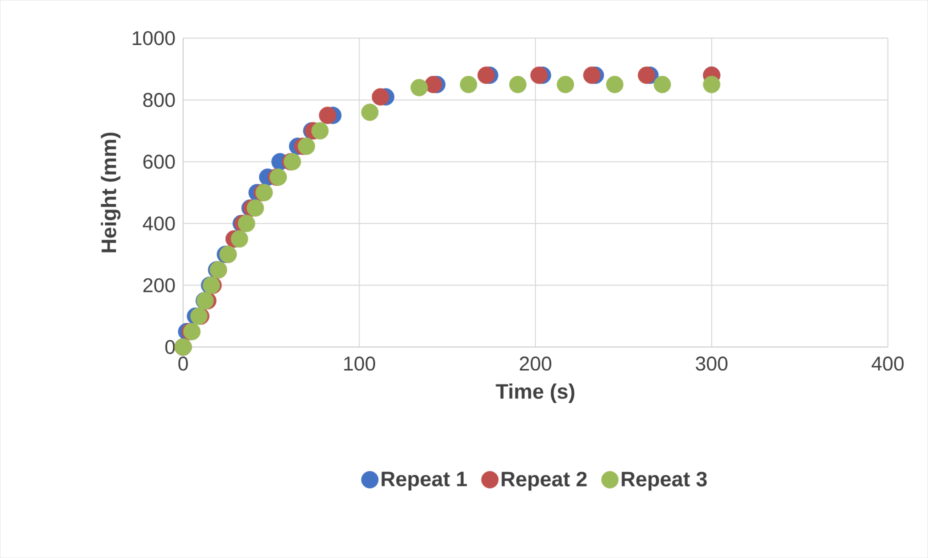 The width and height of the screenshot is (928, 558). Describe the element at coordinates (888, 363) in the screenshot. I see `x-tick-label: 400` at that location.